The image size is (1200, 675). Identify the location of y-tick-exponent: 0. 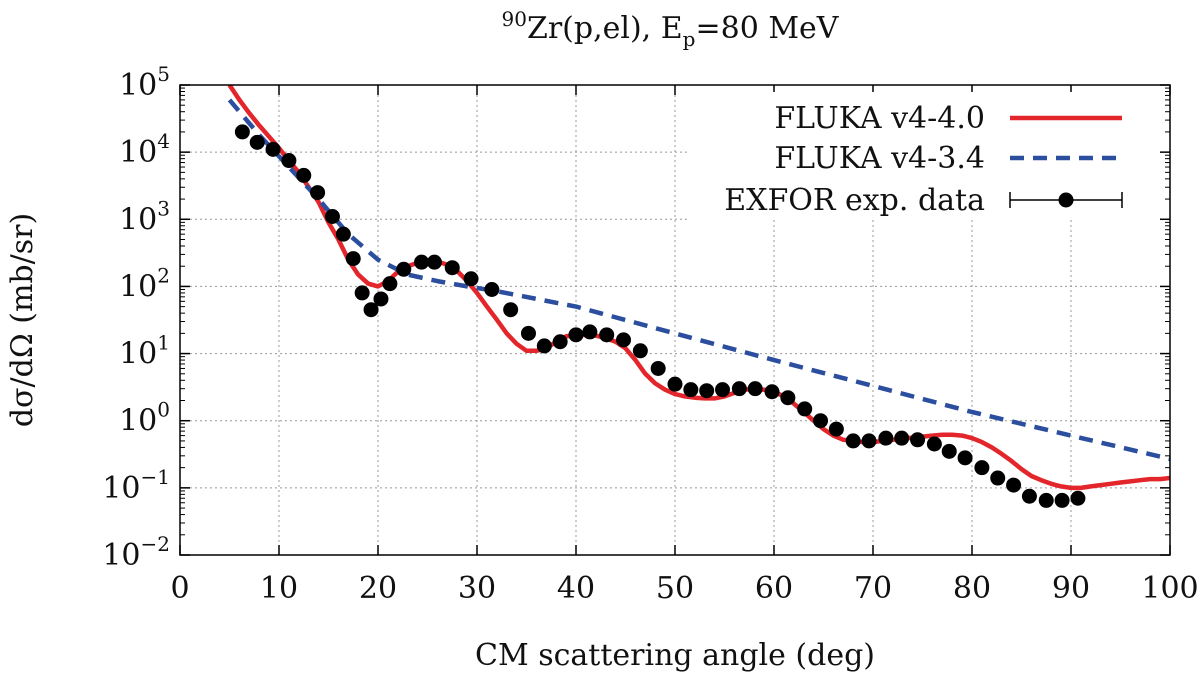
(163, 410).